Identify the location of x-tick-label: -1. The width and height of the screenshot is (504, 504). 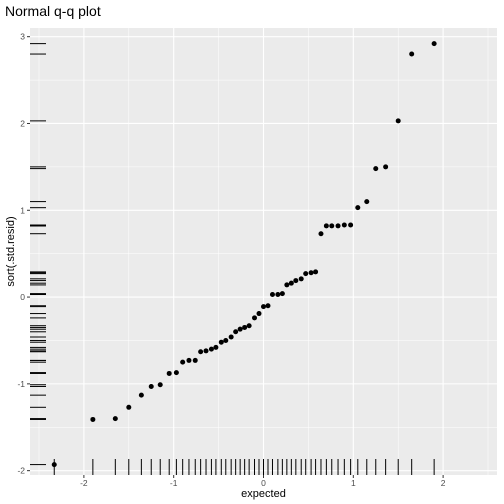
(174, 483).